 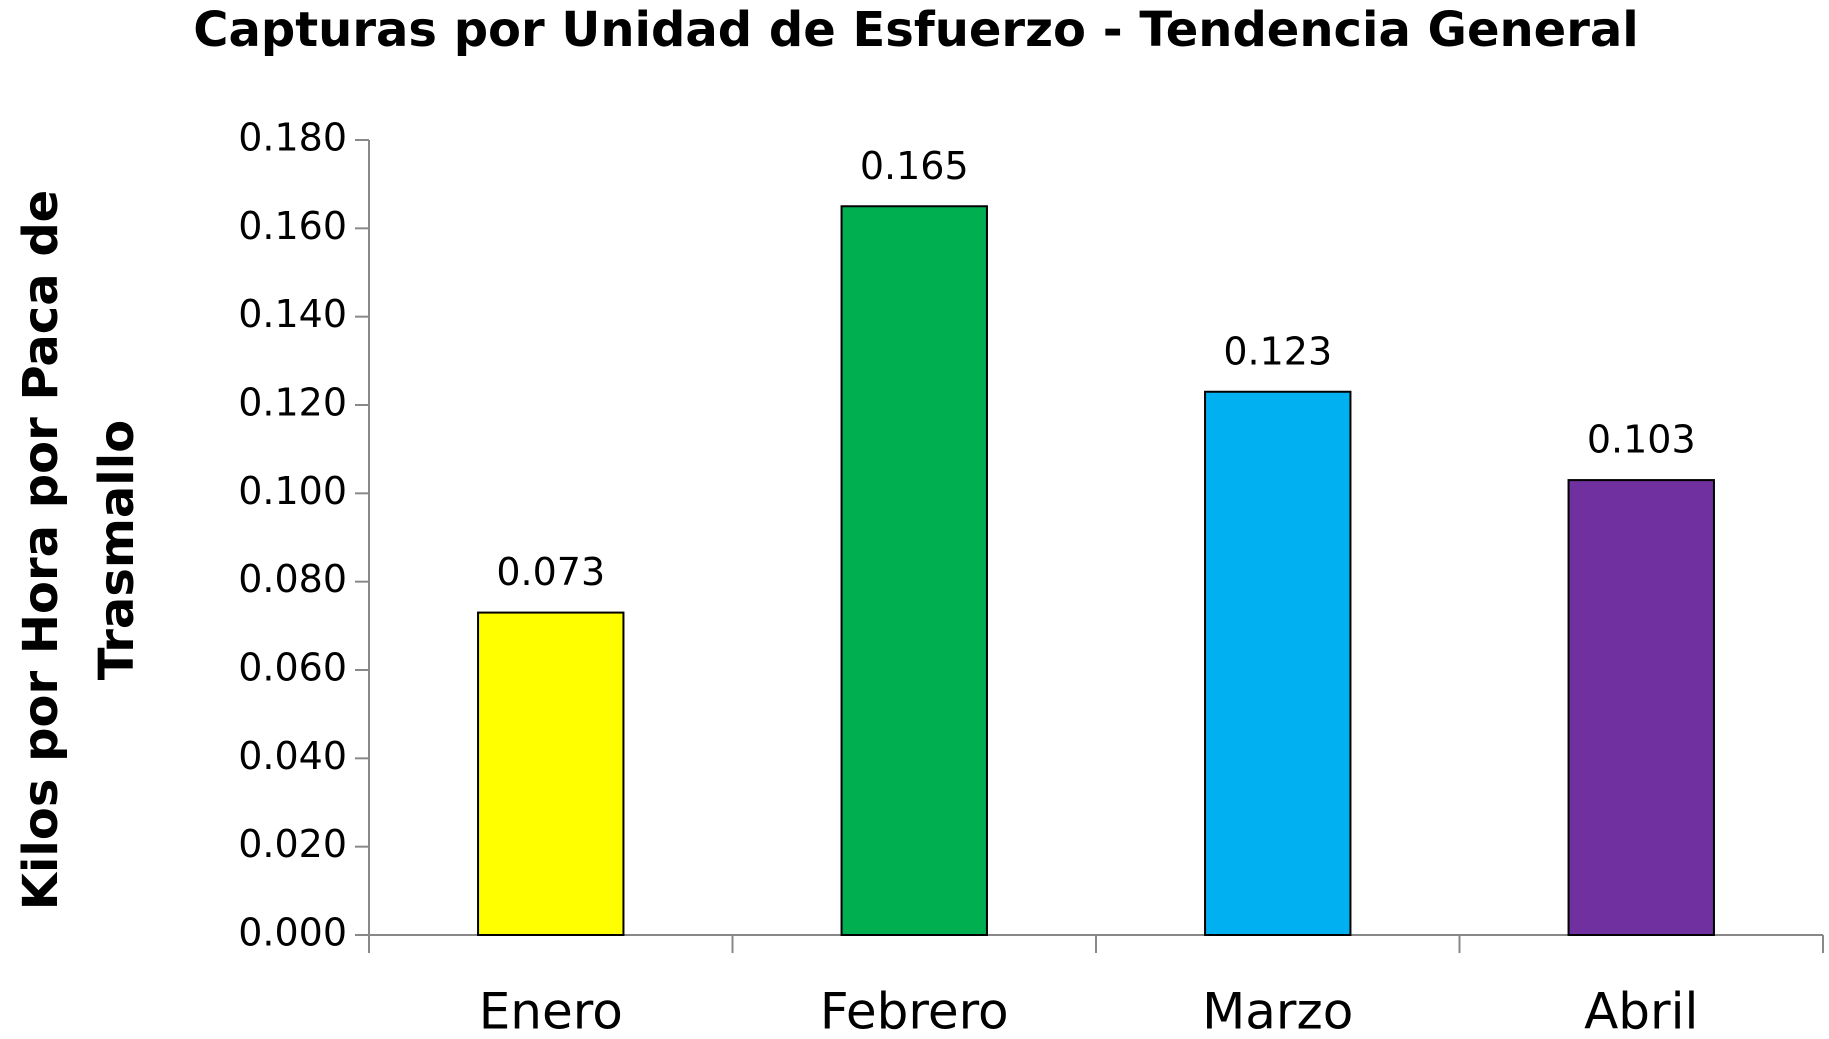 I want to click on y-tick-label: 0.140, so click(x=292, y=314).